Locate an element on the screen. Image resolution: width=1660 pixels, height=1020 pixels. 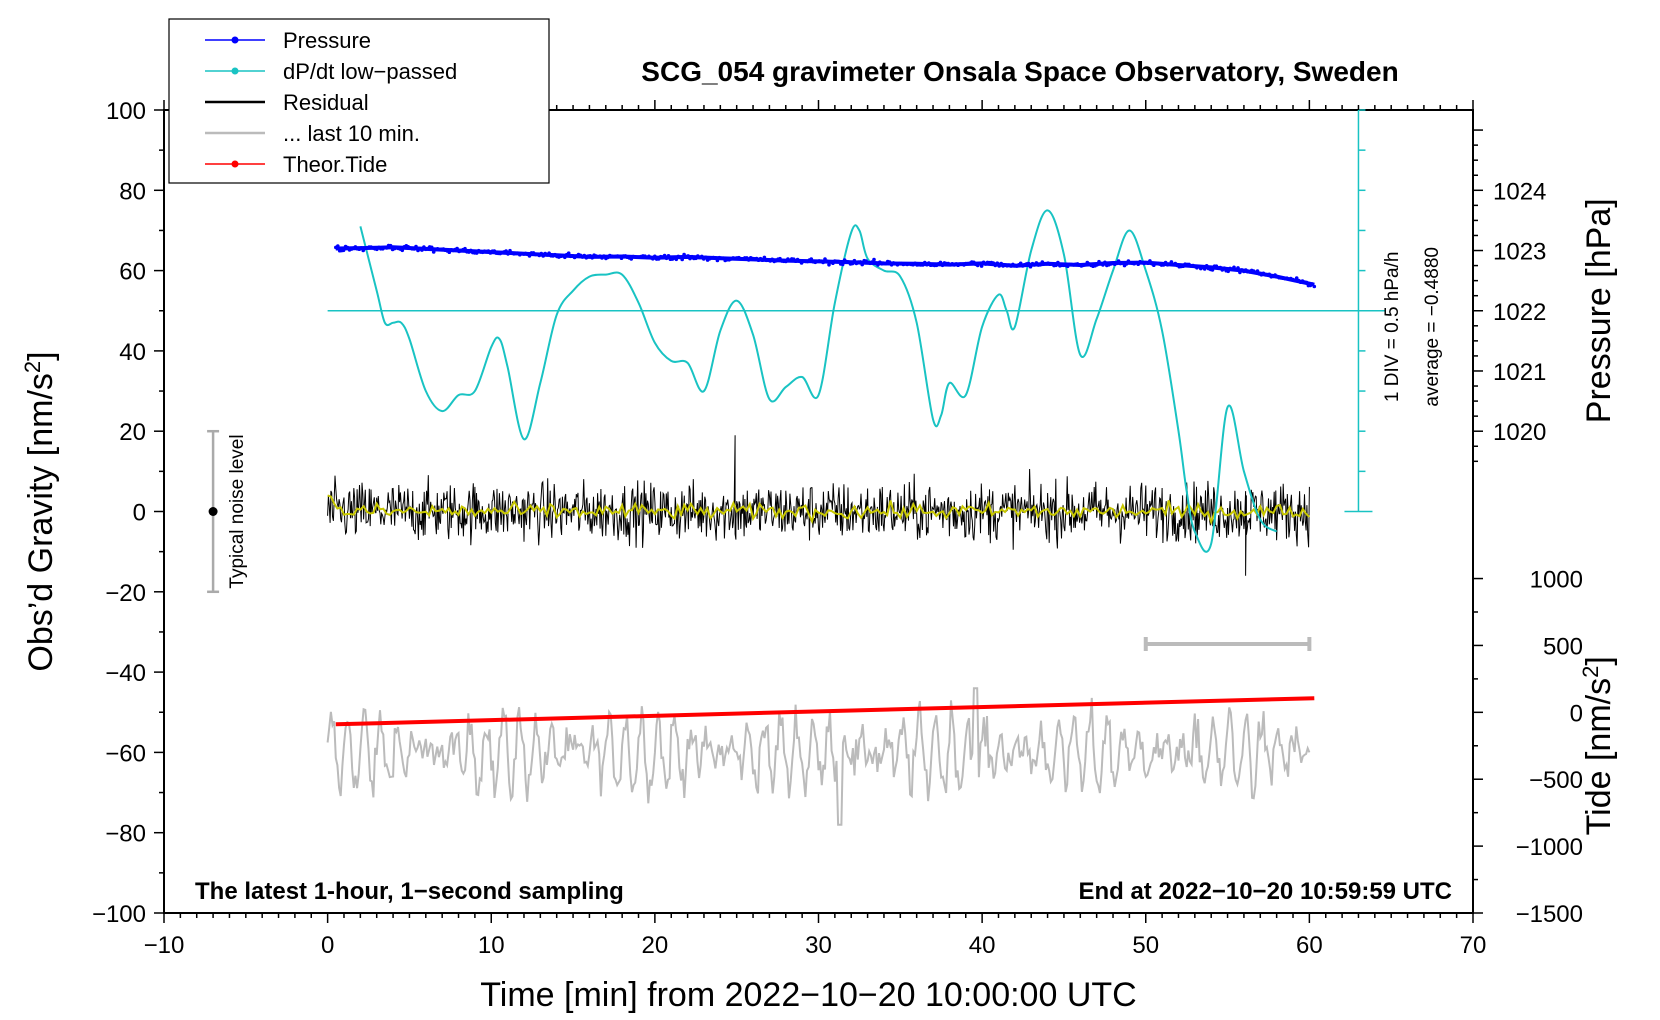
y-tick-label: 80 is located at coordinates (132, 191).